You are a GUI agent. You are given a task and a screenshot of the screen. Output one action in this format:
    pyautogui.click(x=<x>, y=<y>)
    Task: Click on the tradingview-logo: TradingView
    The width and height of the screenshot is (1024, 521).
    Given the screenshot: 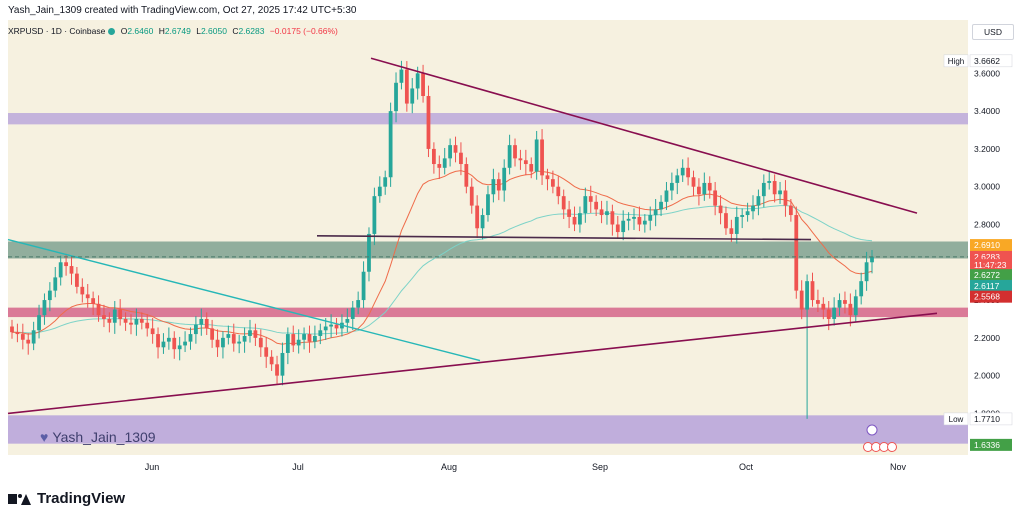 What is the action you would take?
    pyautogui.click(x=66, y=498)
    